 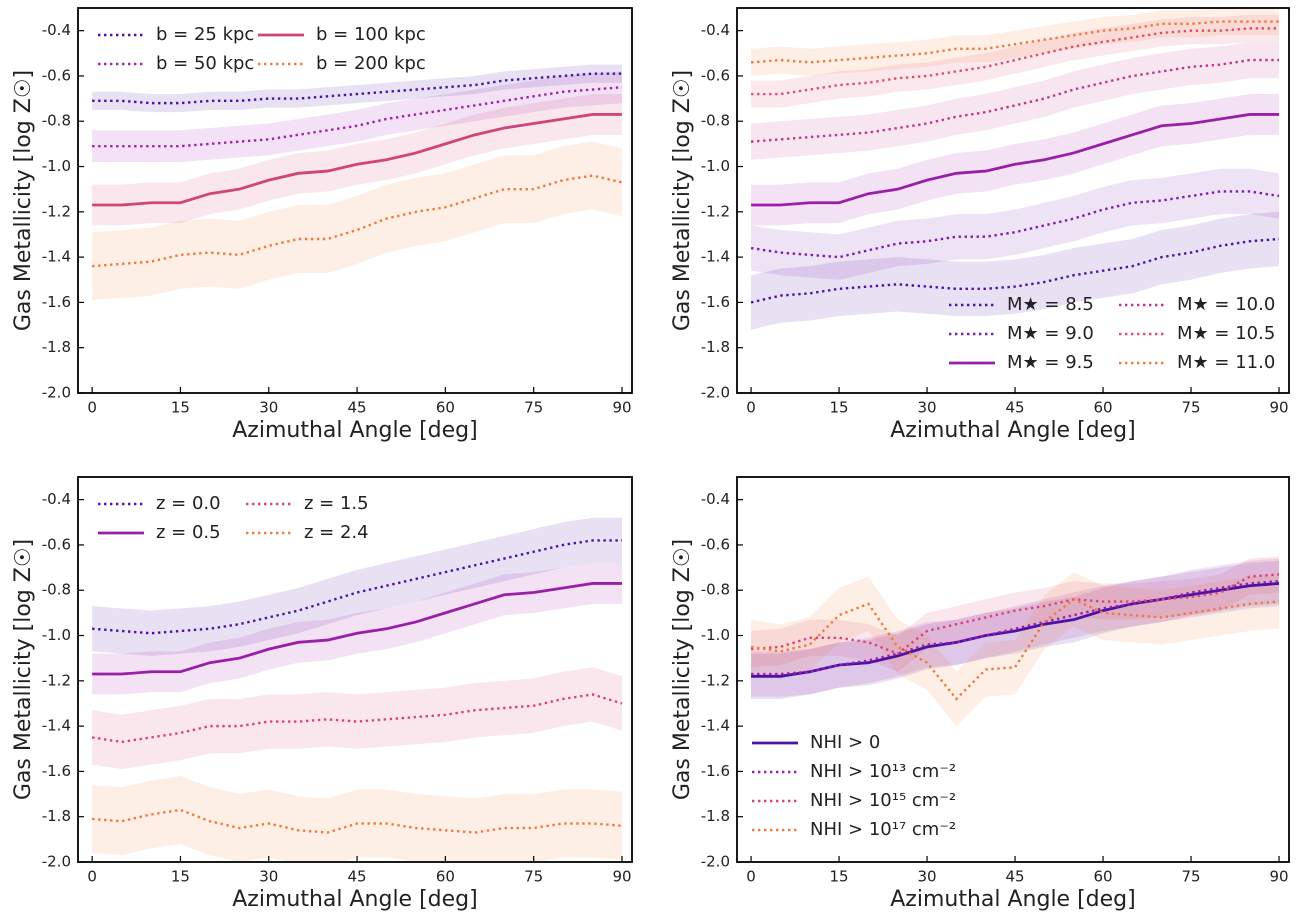 I want to click on legend-label: b = 100 kpc, so click(x=371, y=34).